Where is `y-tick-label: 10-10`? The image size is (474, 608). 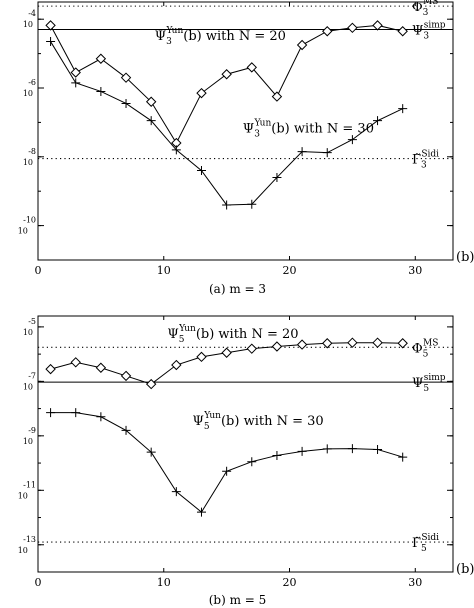 y-tick-label: 10-10 is located at coordinates (27, 226).